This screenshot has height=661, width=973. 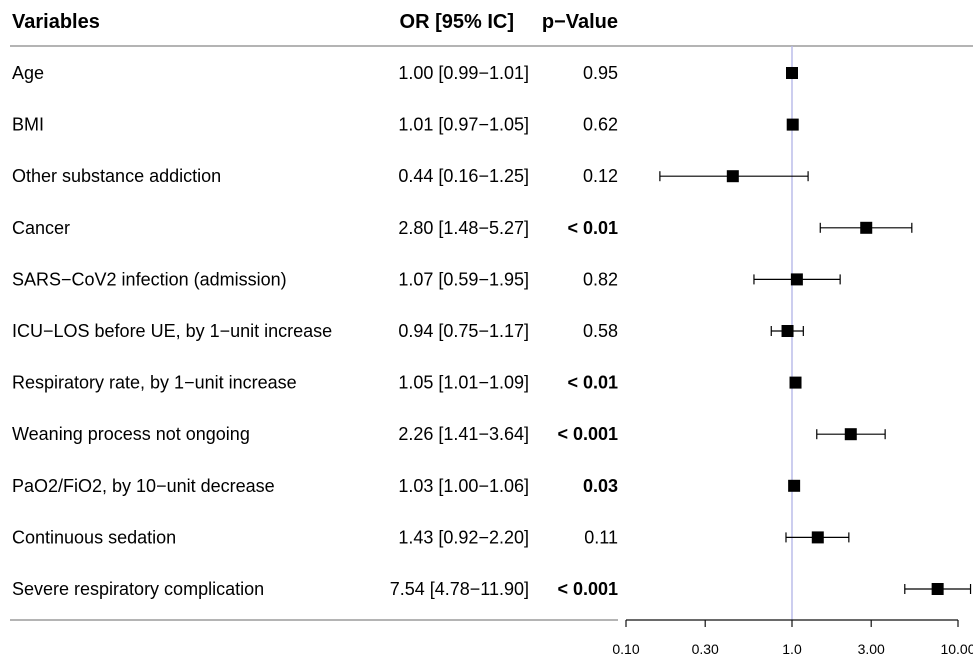 I want to click on row-label: SARS−CoV2 infection (admission), so click(x=149, y=279).